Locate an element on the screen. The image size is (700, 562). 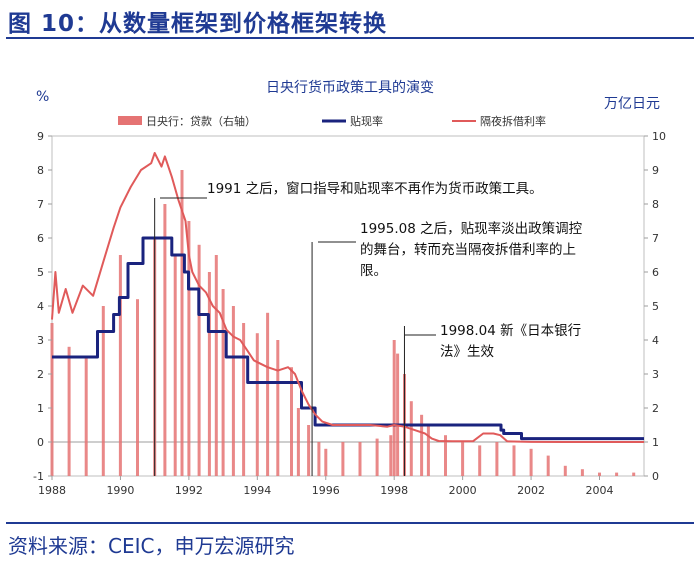
y-right-tick-7: 7 is located at coordinates (655, 238).